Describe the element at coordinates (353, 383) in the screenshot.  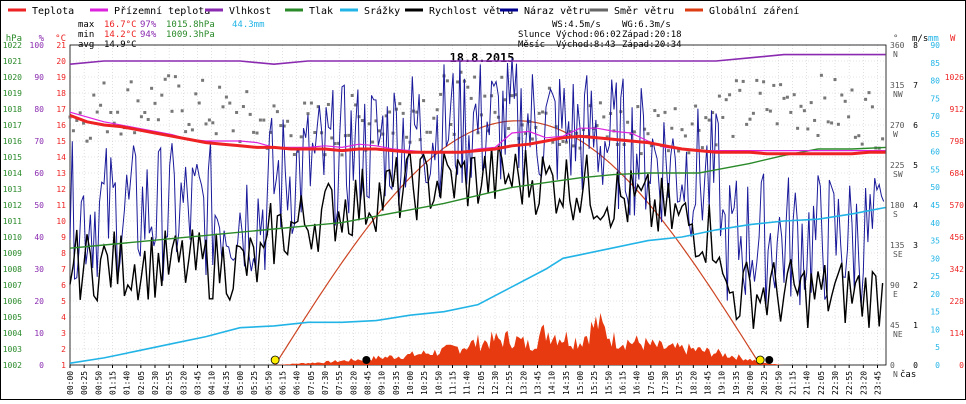
I see `x-tick-label: 08:20` at that location.